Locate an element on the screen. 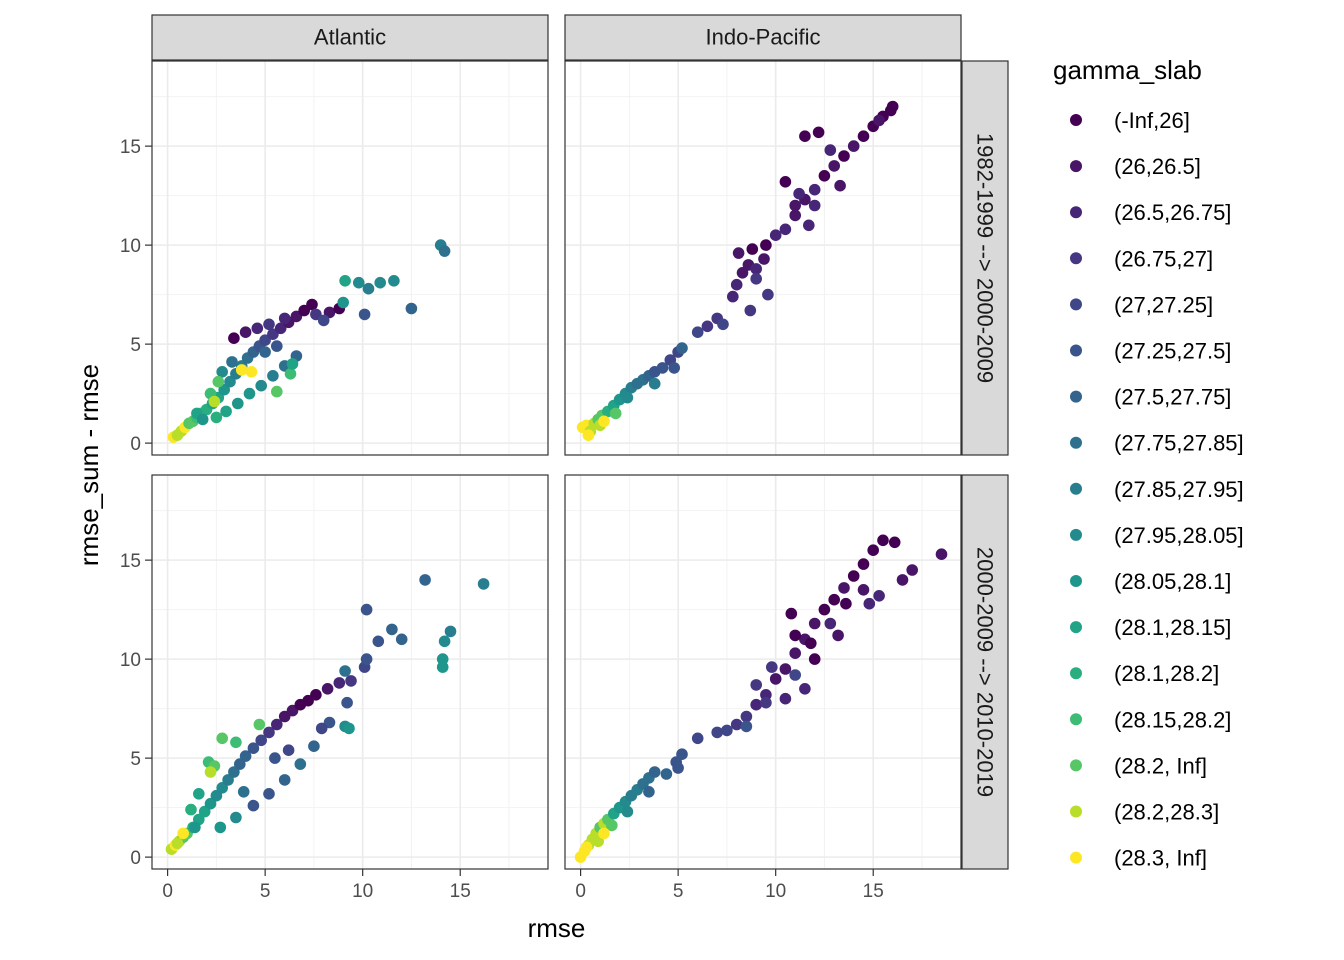 Image resolution: width=1344 pixels, height=960 pixels. legend-item: (27.95,28.05] is located at coordinates (1157, 535).